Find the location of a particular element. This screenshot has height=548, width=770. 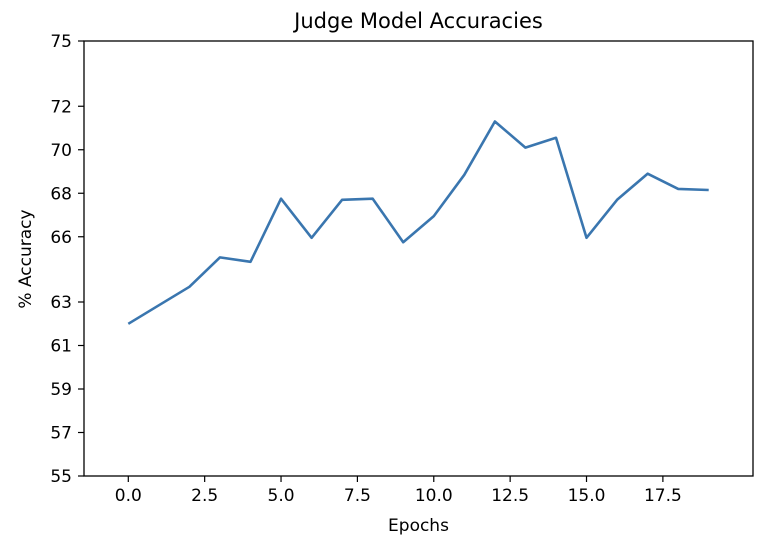

y-tick-label: 59 is located at coordinates (61, 390).